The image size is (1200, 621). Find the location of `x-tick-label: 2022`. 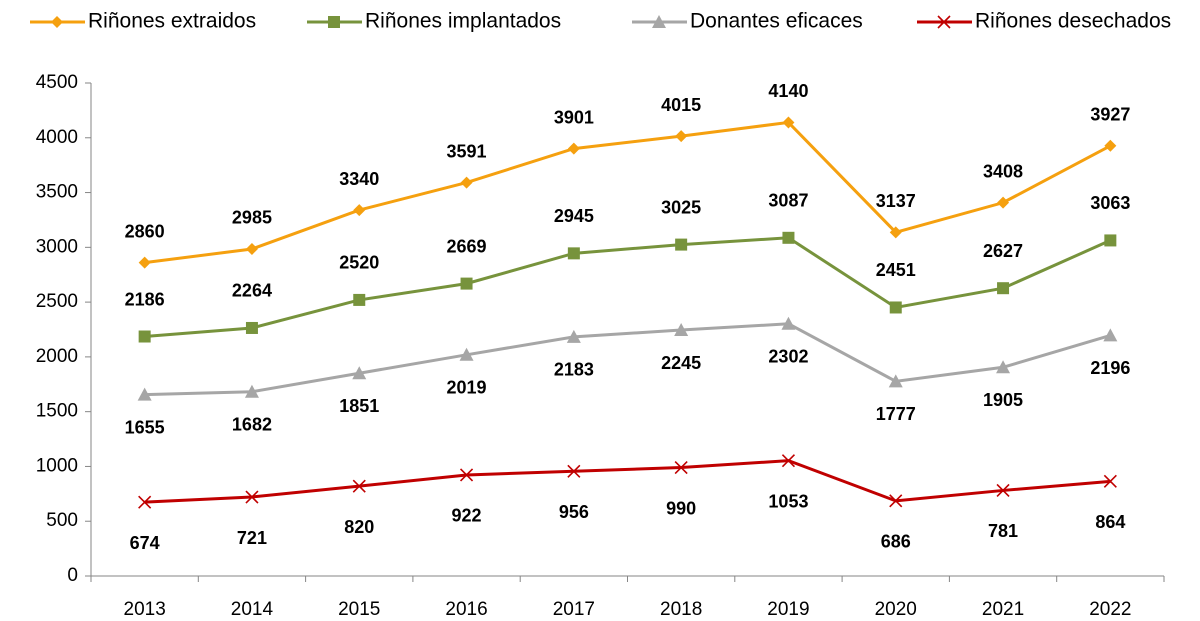

x-tick-label: 2022 is located at coordinates (1110, 609).